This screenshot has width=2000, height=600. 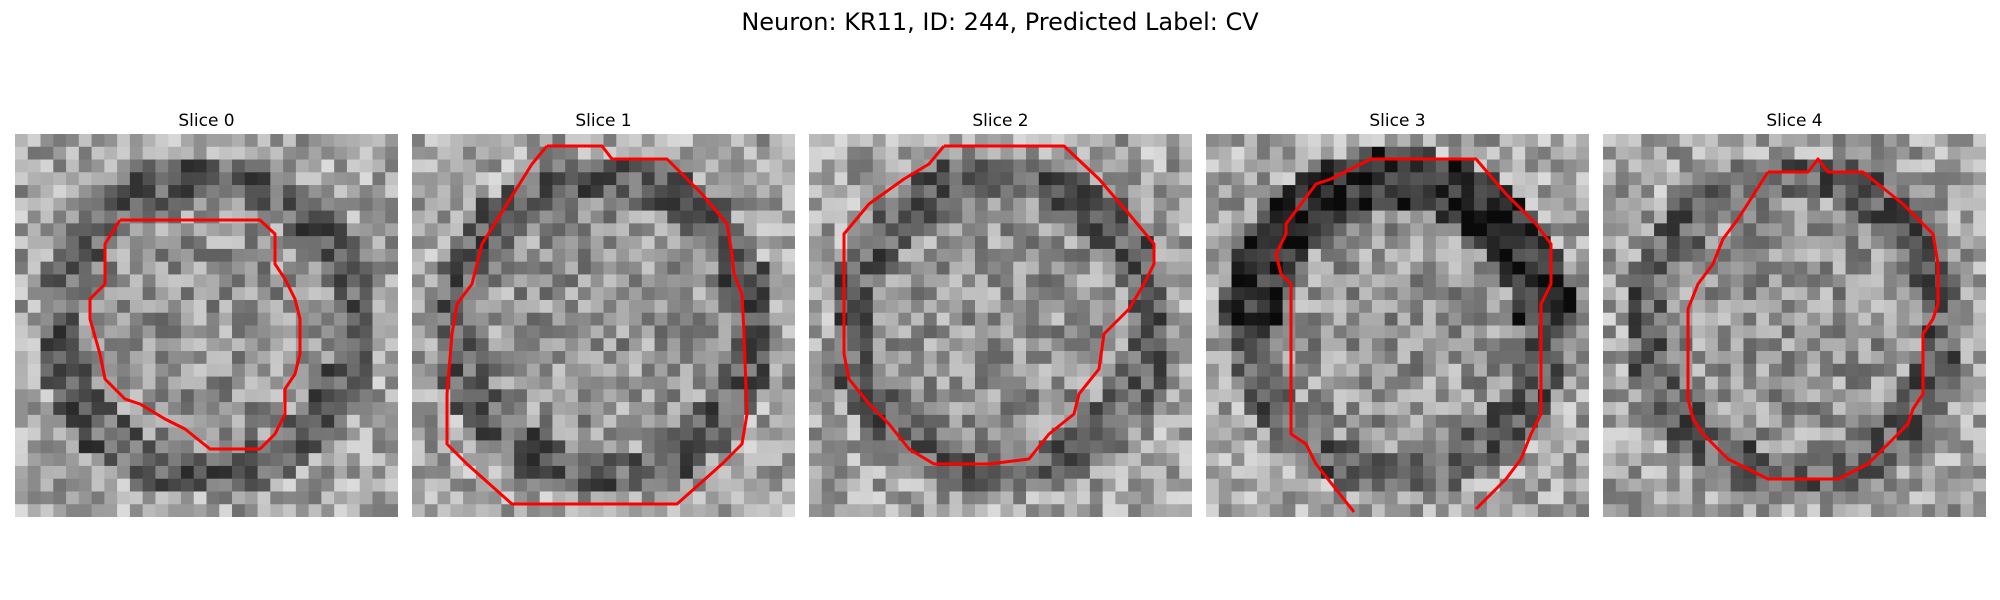 What do you see at coordinates (206, 325) in the screenshot?
I see `grayscale-texture` at bounding box center [206, 325].